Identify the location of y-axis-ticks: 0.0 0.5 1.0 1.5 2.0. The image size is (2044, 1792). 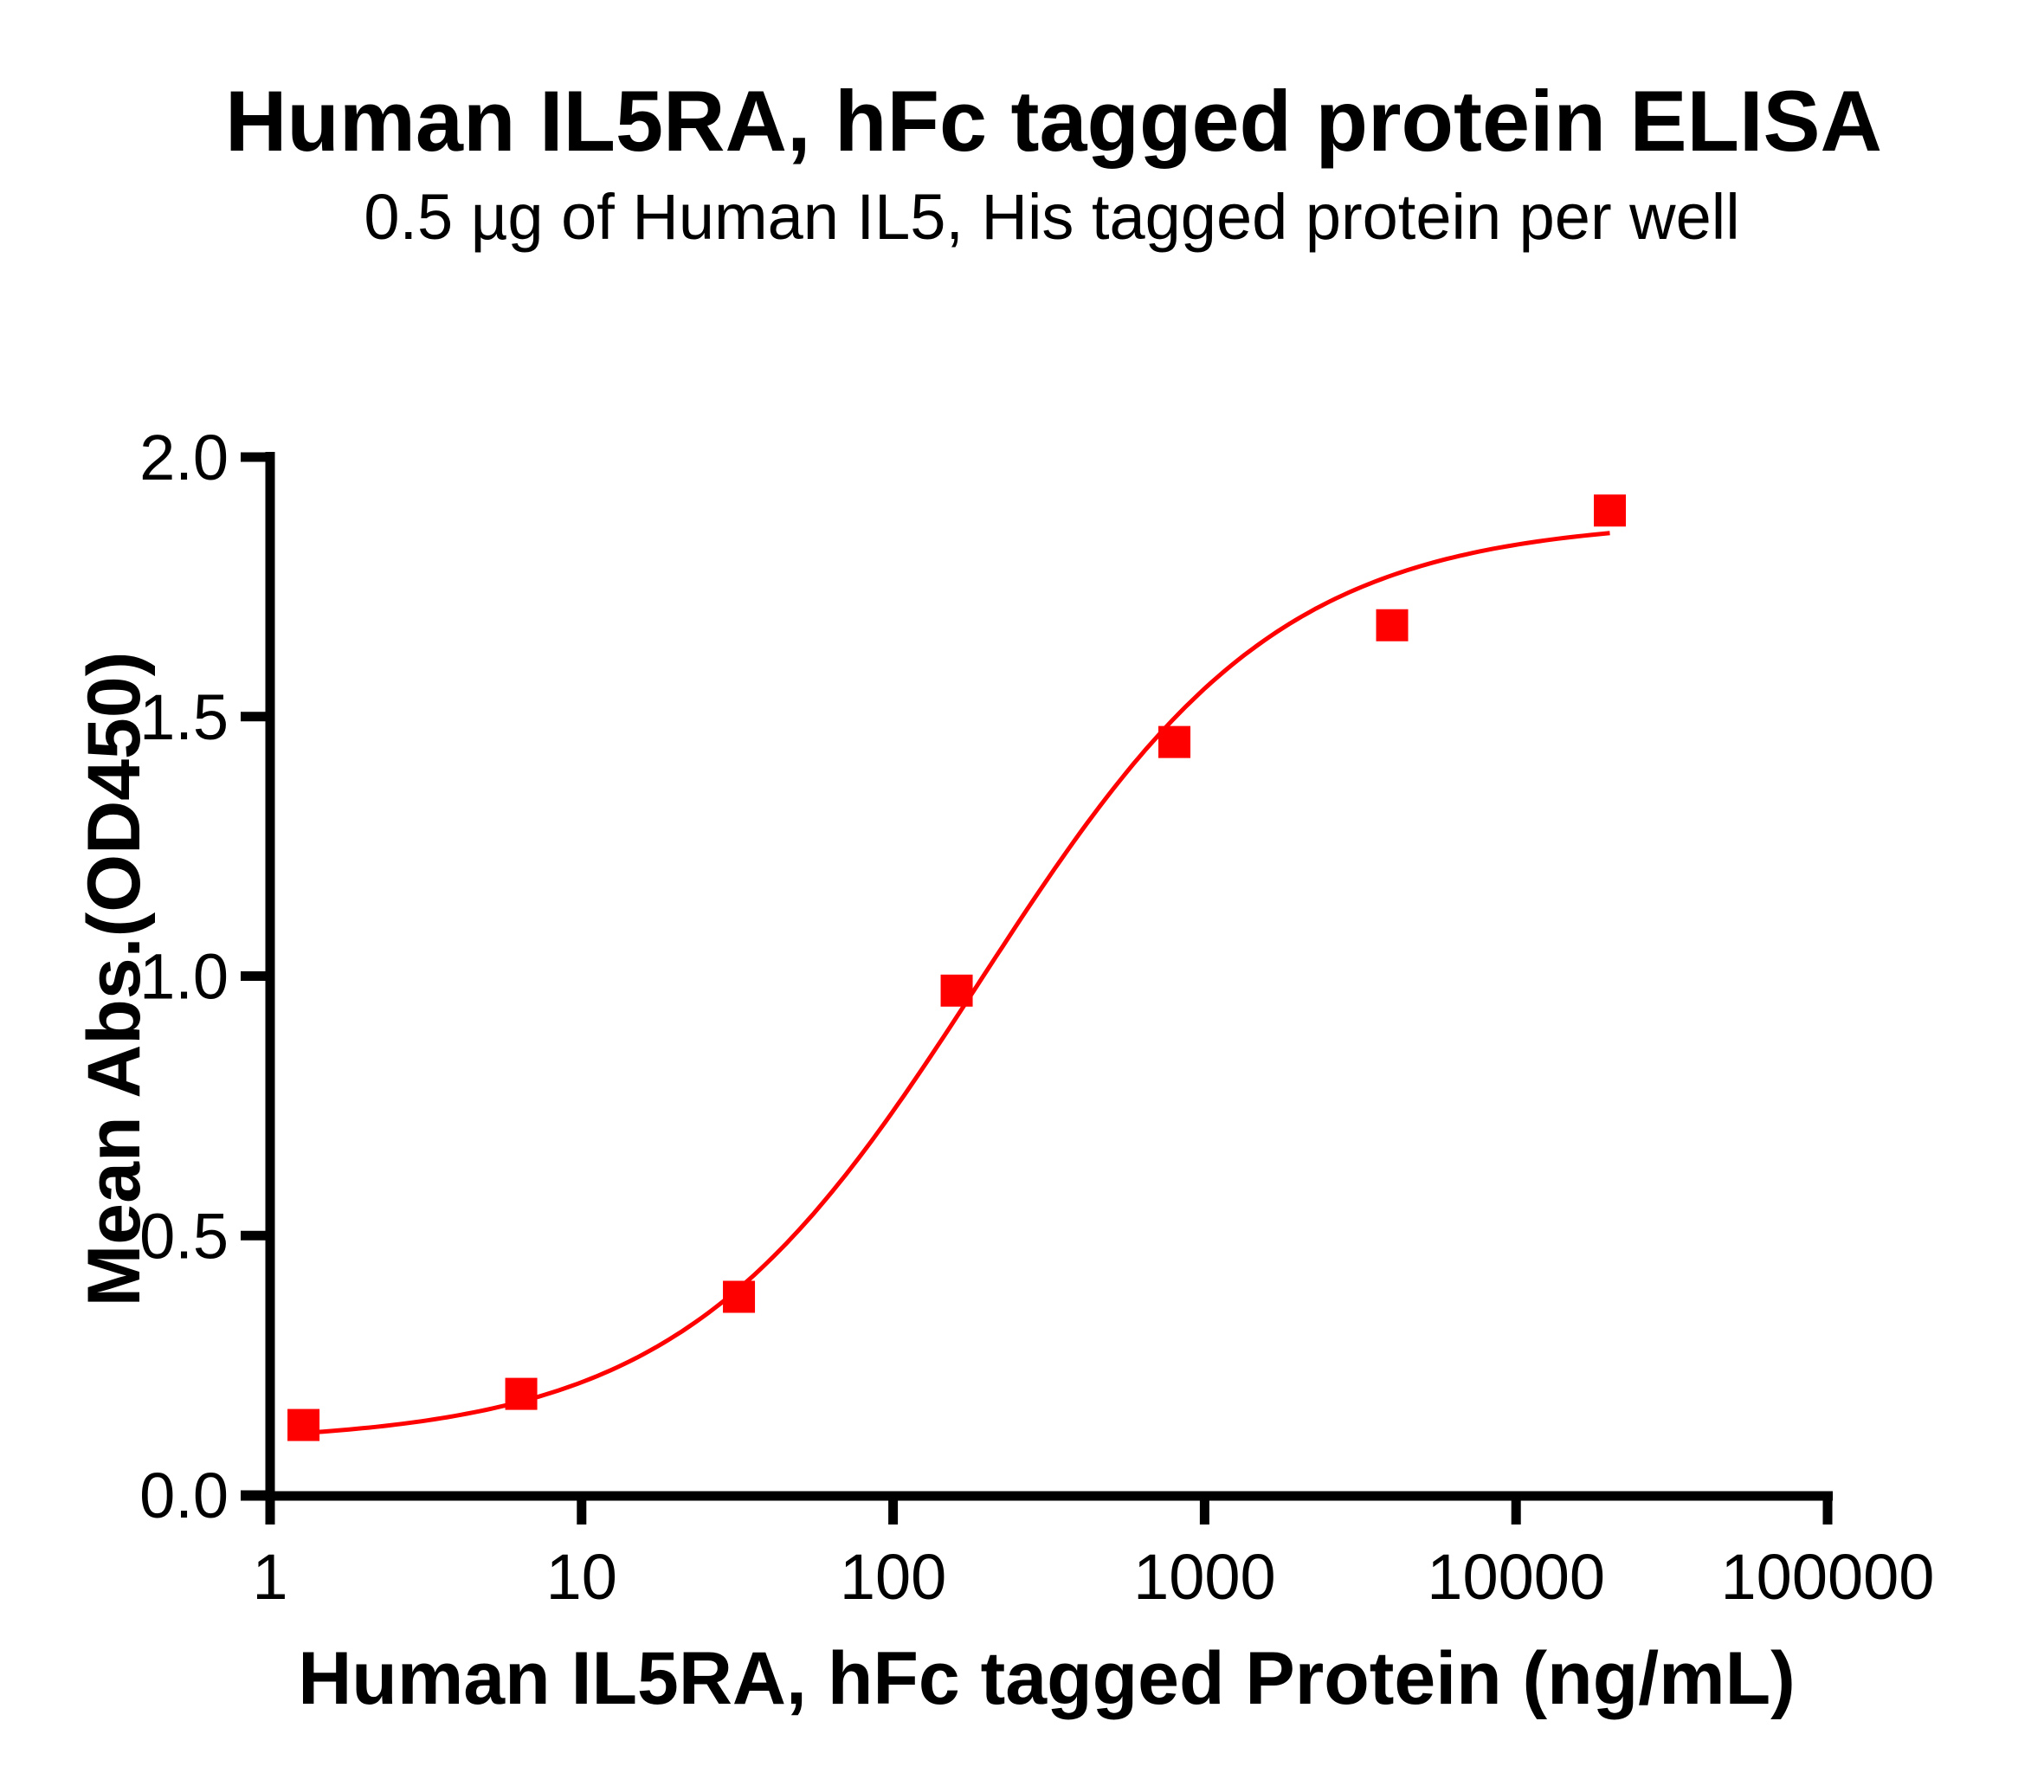
(205, 976).